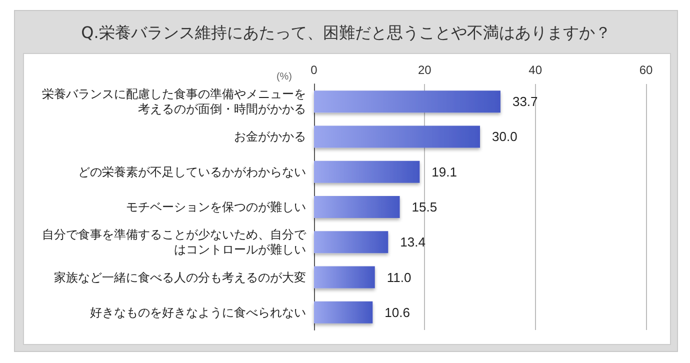 The width and height of the screenshot is (690, 363). What do you see at coordinates (413, 242) in the screenshot?
I see `data-label: 13.4` at bounding box center [413, 242].